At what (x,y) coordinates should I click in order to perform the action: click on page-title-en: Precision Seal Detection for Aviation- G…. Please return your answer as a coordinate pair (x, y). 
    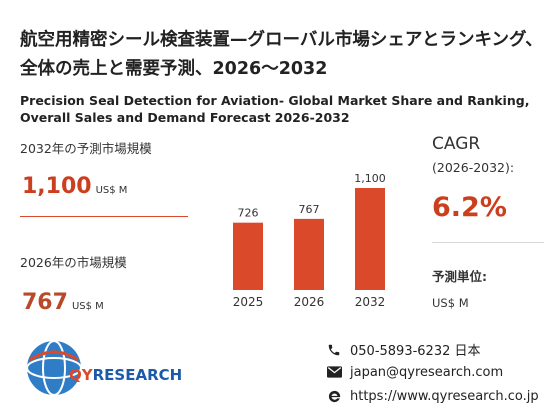
    Looking at the image, I should click on (275, 109).